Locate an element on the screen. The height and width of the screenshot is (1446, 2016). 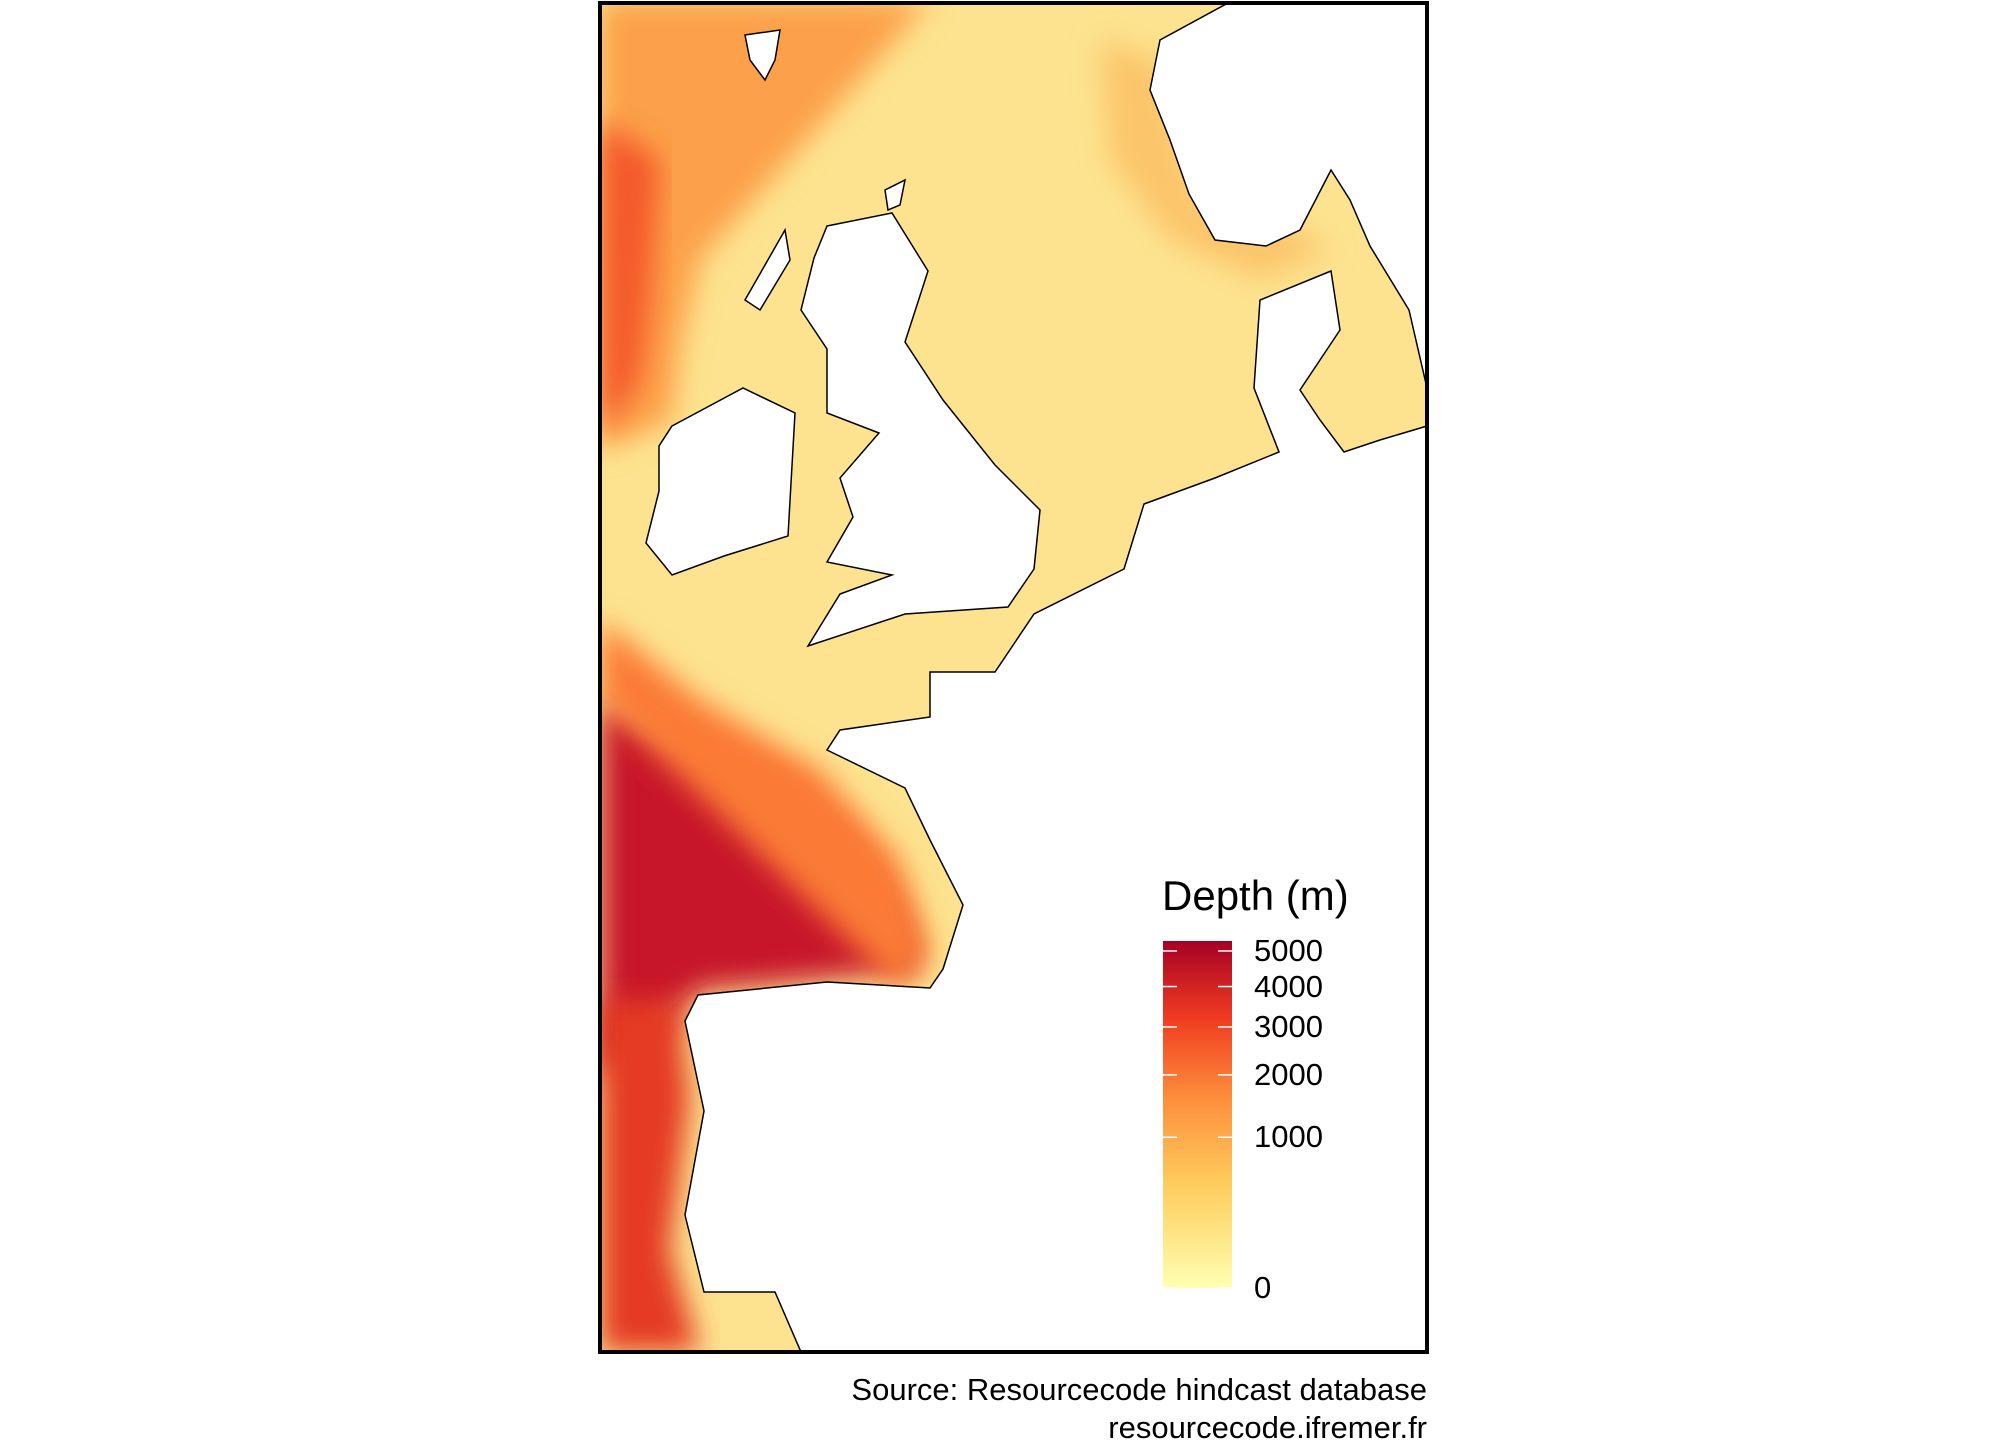
source-caption: Source: Resourcecode hindcast database is located at coordinates (1139, 1389).